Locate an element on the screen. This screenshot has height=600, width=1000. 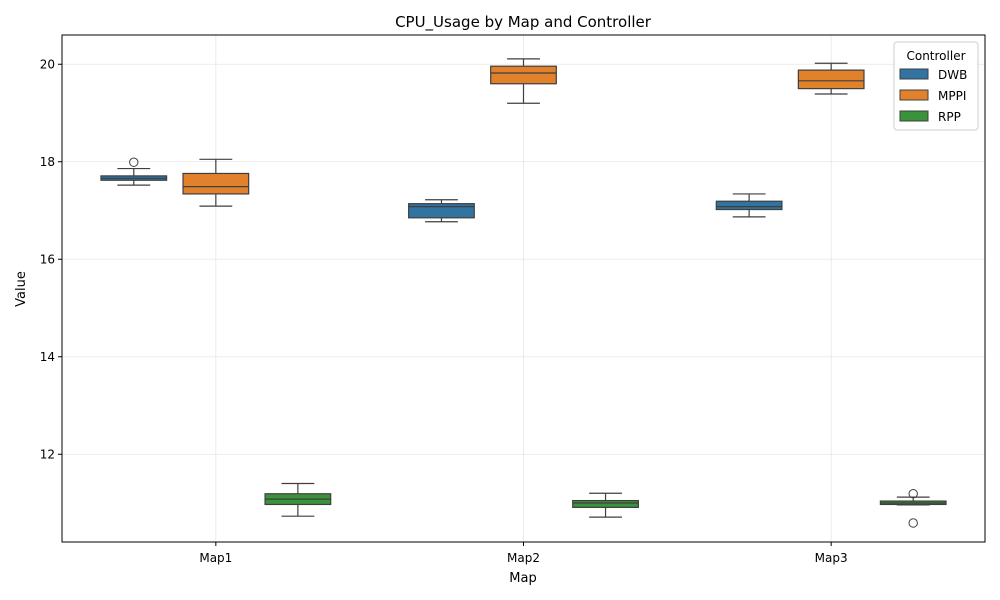
box-mppi-map3 is located at coordinates (831, 78).